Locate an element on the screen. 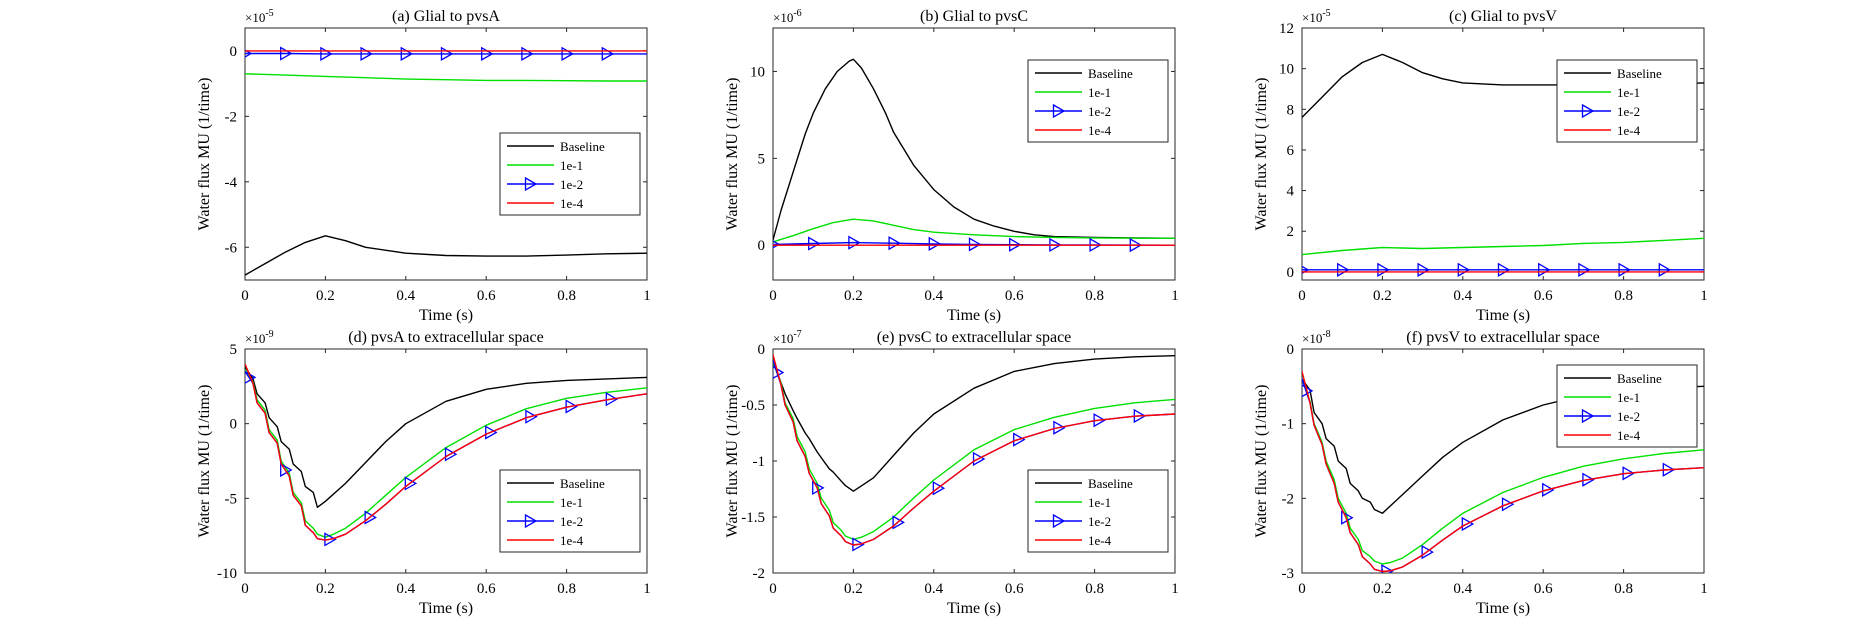 The height and width of the screenshot is (638, 1874). chart-title: (b) Glial to pvsC is located at coordinates (974, 16).